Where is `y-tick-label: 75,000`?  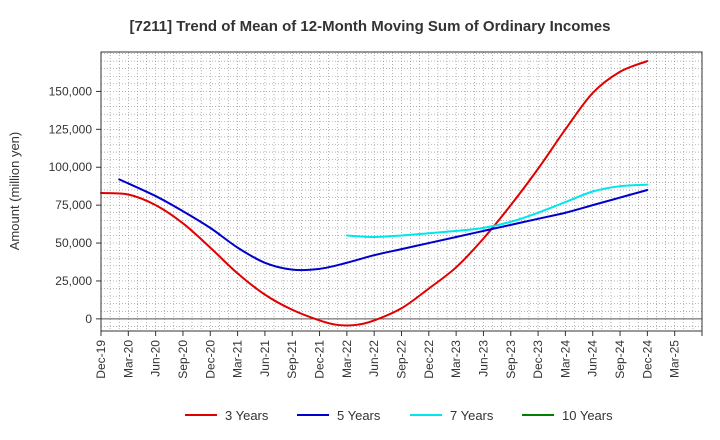 y-tick-label: 75,000 is located at coordinates (73, 205).